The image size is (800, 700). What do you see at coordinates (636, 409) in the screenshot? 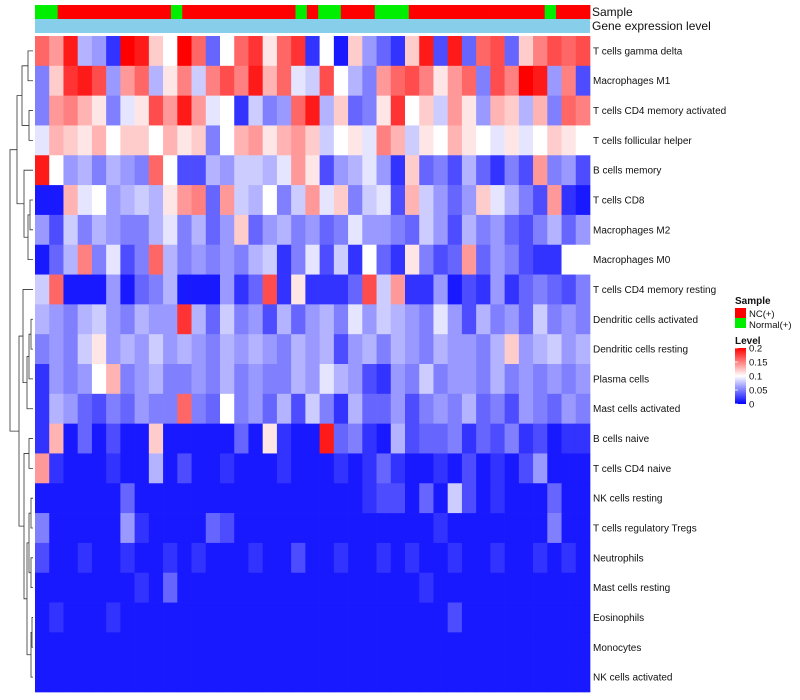
I see `row-label: Mast cells activated` at bounding box center [636, 409].